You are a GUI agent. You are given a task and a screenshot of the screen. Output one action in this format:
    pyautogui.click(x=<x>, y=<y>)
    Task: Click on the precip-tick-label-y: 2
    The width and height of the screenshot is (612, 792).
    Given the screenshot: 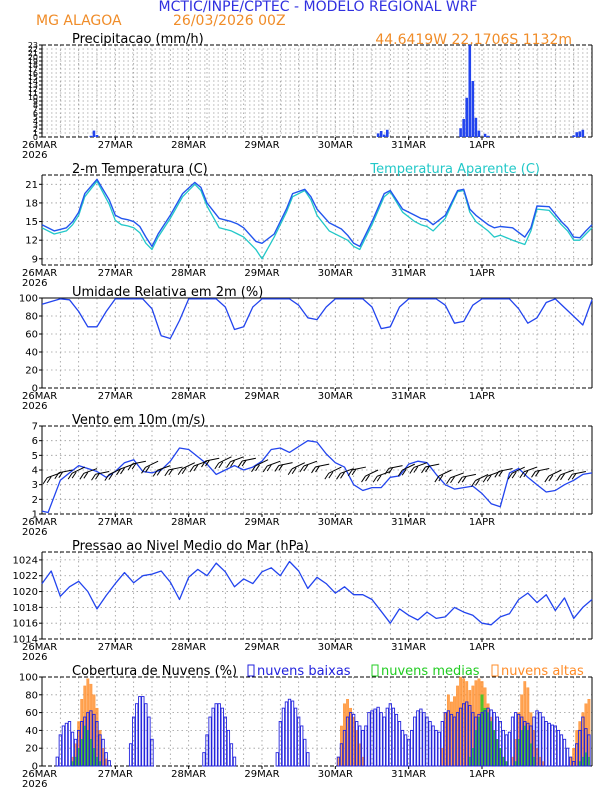 What is the action you would take?
    pyautogui.click(x=35, y=129)
    